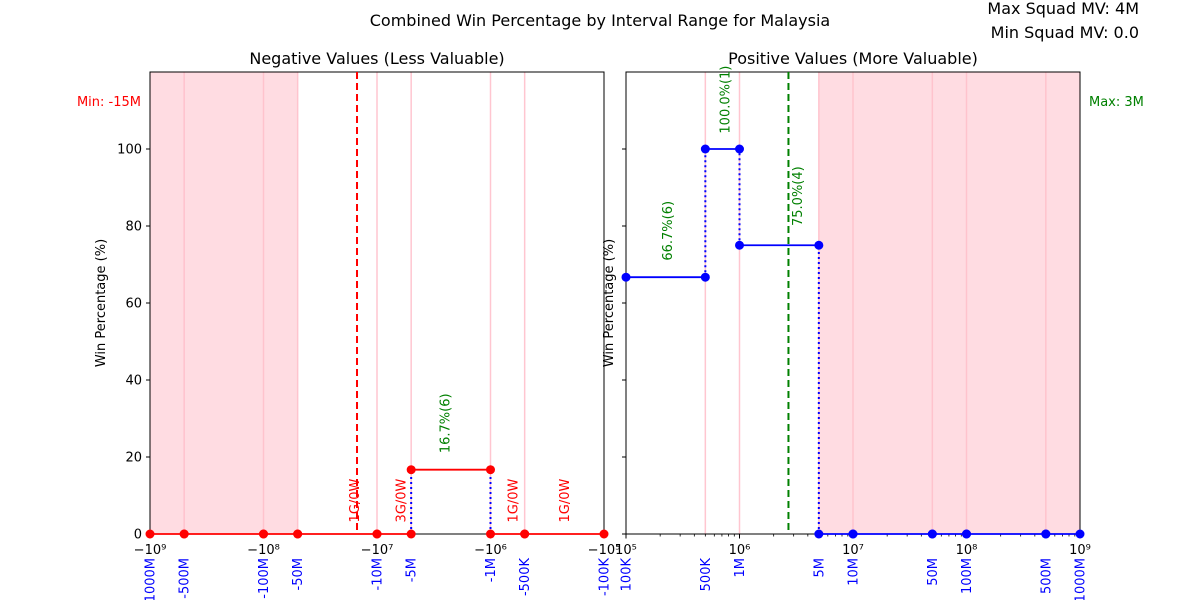 The image size is (1200, 600). Describe the element at coordinates (298, 574) in the screenshot. I see `interval-label: -50M` at that location.